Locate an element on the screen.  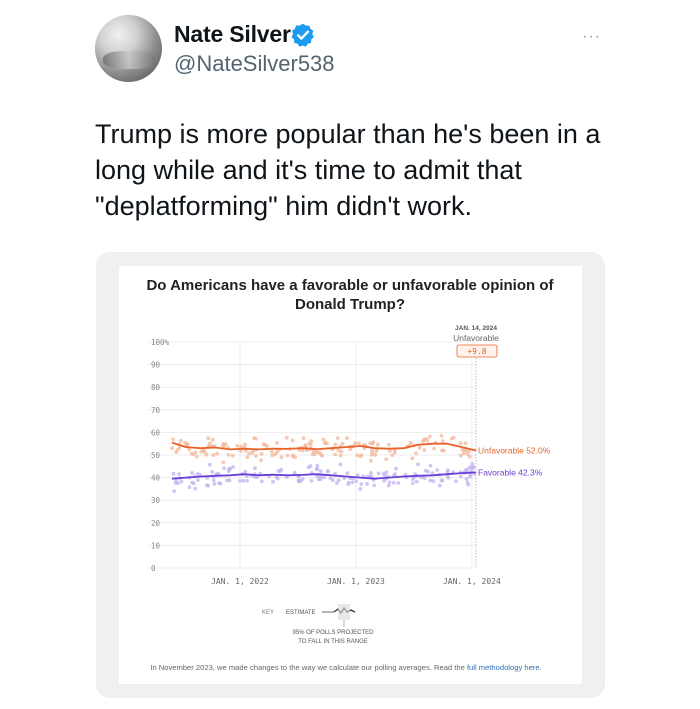
y-tick-label: 50 is located at coordinates (156, 455).